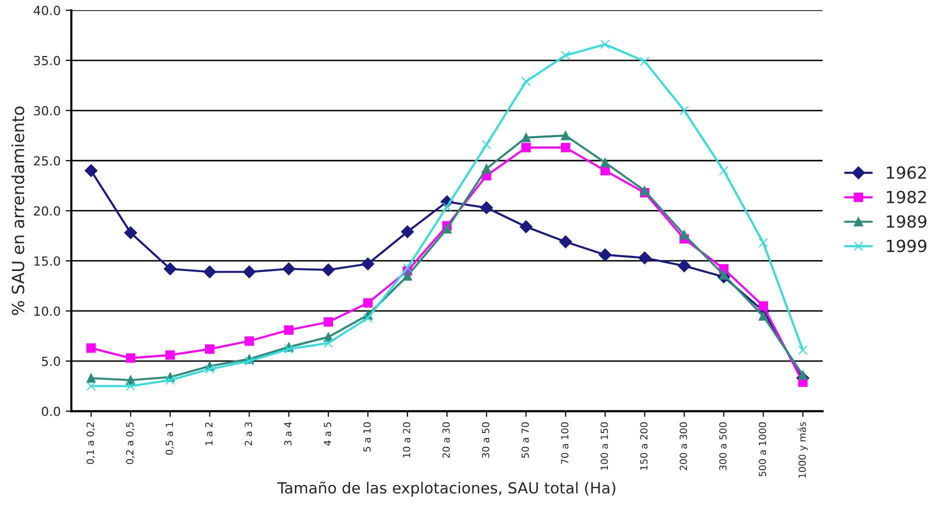  I want to click on y-tick-label: 5.0, so click(51, 361).